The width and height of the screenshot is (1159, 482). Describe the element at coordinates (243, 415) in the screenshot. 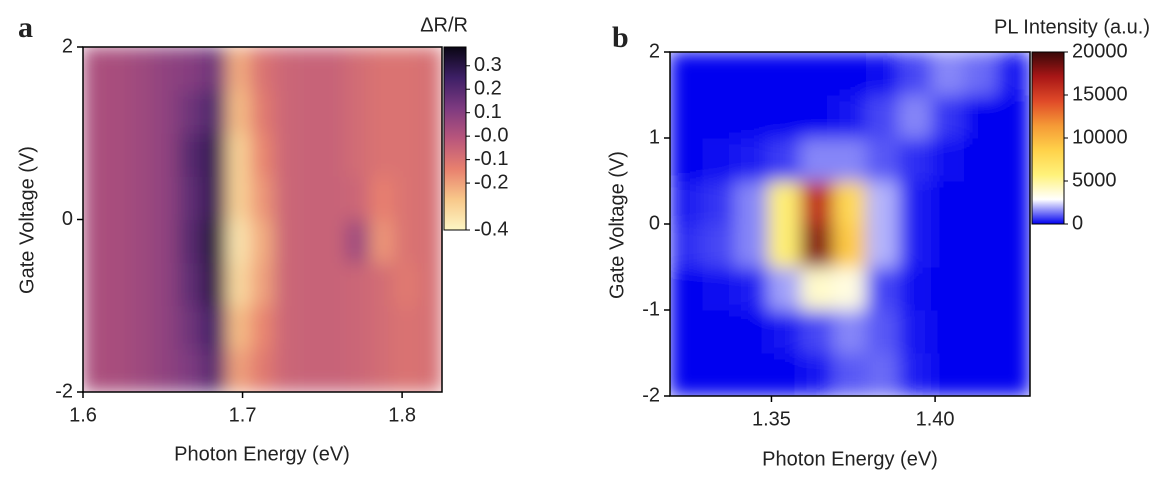

I see `x-tick-label: 1.7` at that location.